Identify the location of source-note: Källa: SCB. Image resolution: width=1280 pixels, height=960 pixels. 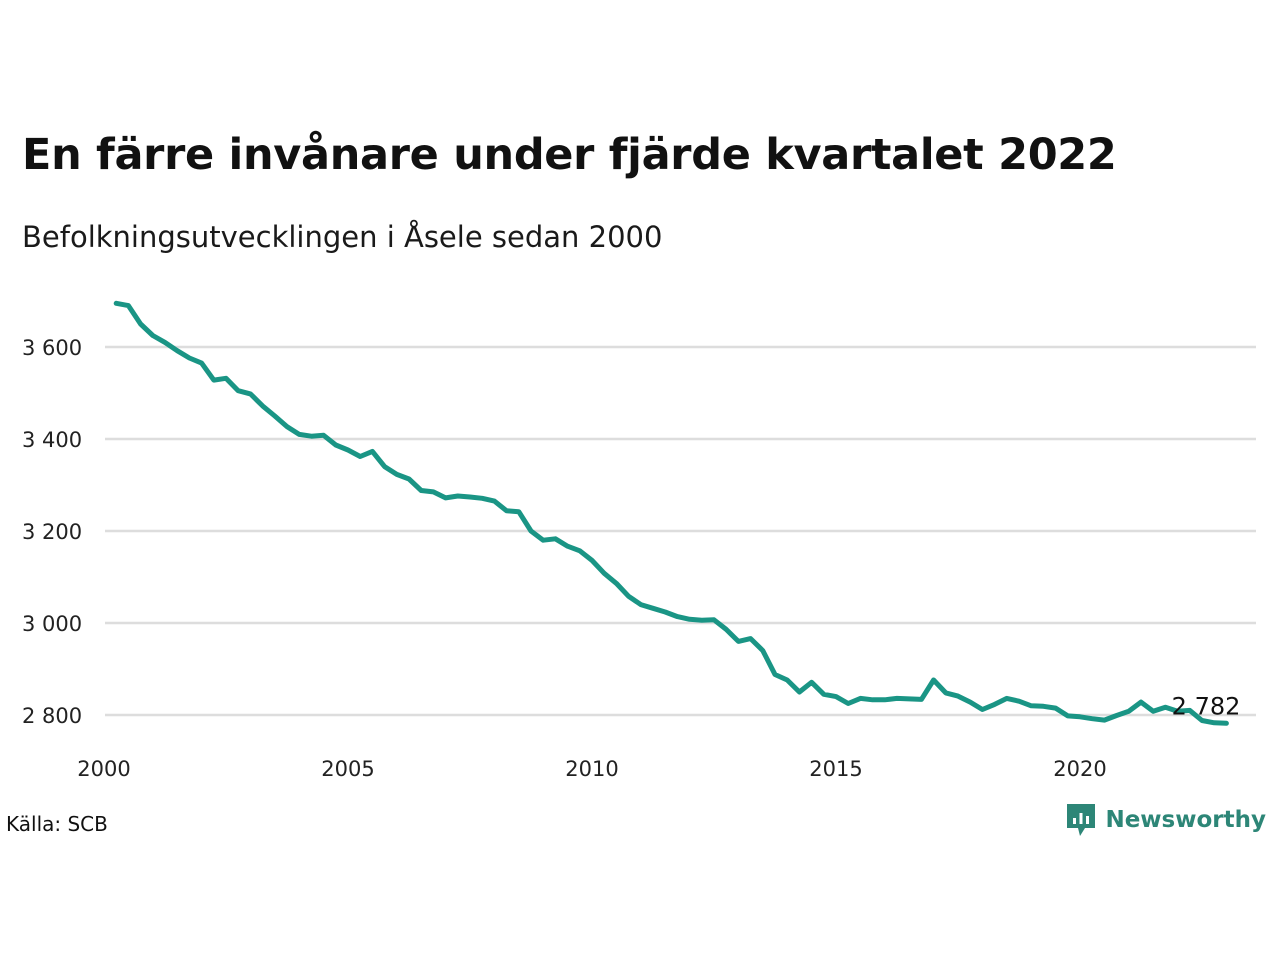
(57, 824).